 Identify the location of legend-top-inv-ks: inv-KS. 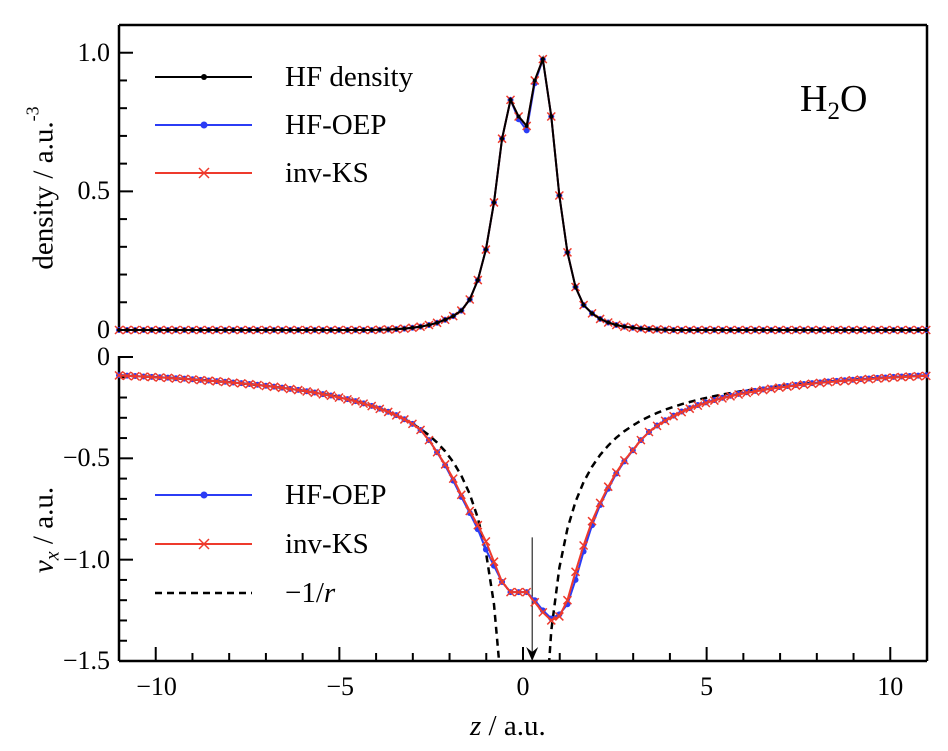
(327, 173).